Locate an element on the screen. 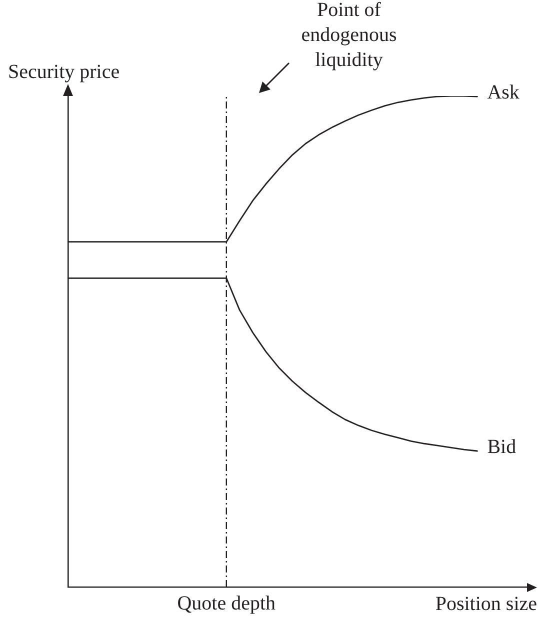 The image size is (538, 625). text: Point of endogenous liquidity is located at coordinates (349, 36).